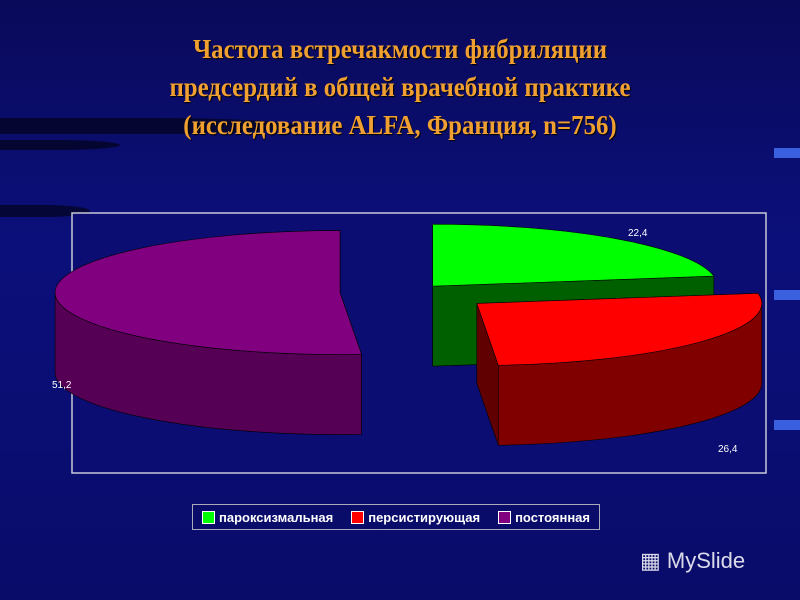  What do you see at coordinates (638, 233) in the screenshot?
I see `data-label: 22,4` at bounding box center [638, 233].